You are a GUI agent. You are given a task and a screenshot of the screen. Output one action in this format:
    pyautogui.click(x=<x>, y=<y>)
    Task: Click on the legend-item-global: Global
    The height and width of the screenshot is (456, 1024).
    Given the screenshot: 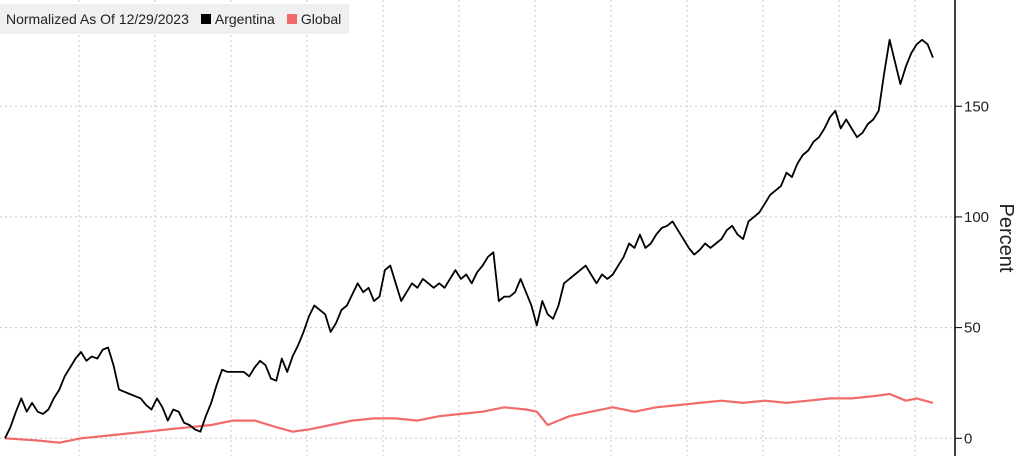 What is the action you would take?
    pyautogui.click(x=314, y=19)
    